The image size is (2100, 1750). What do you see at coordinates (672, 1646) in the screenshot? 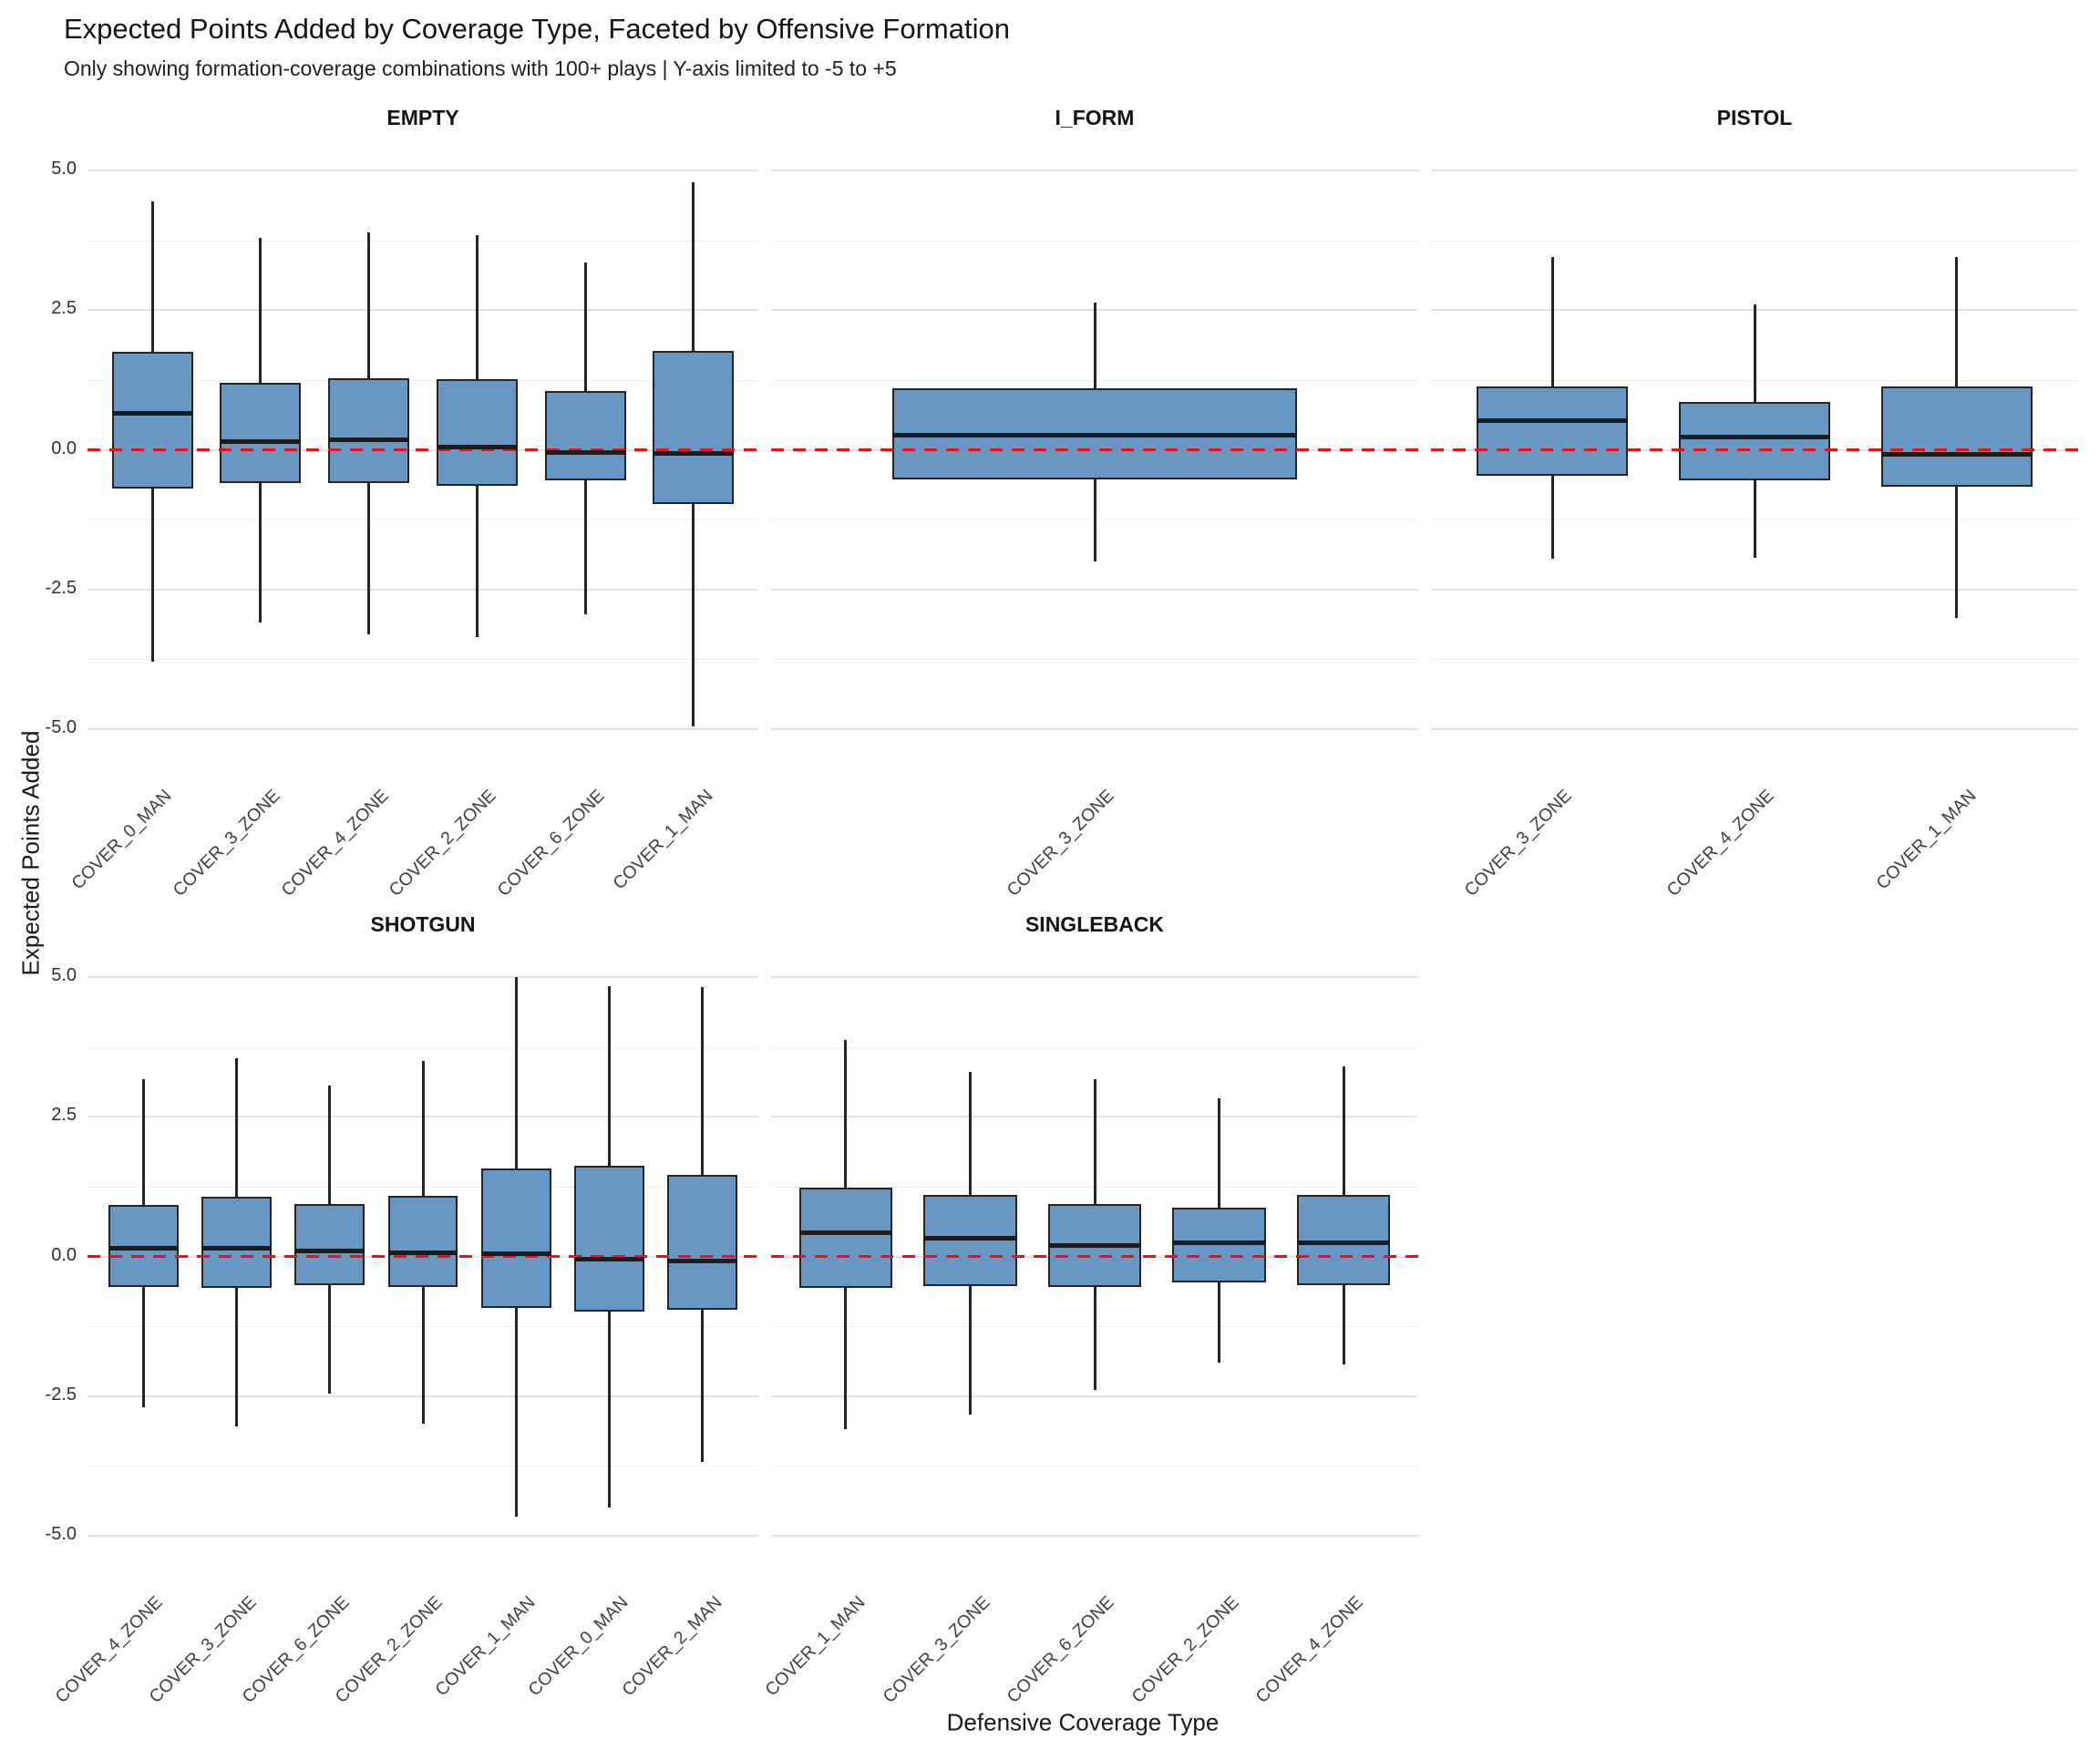
I see `x-tick-label-text: COVER_2_MAN` at bounding box center [672, 1646].